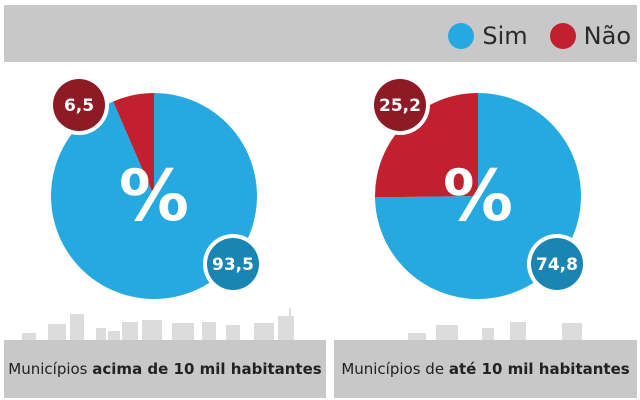 The height and width of the screenshot is (400, 640). I want to click on value-label-sim: 93,5, so click(233, 265).